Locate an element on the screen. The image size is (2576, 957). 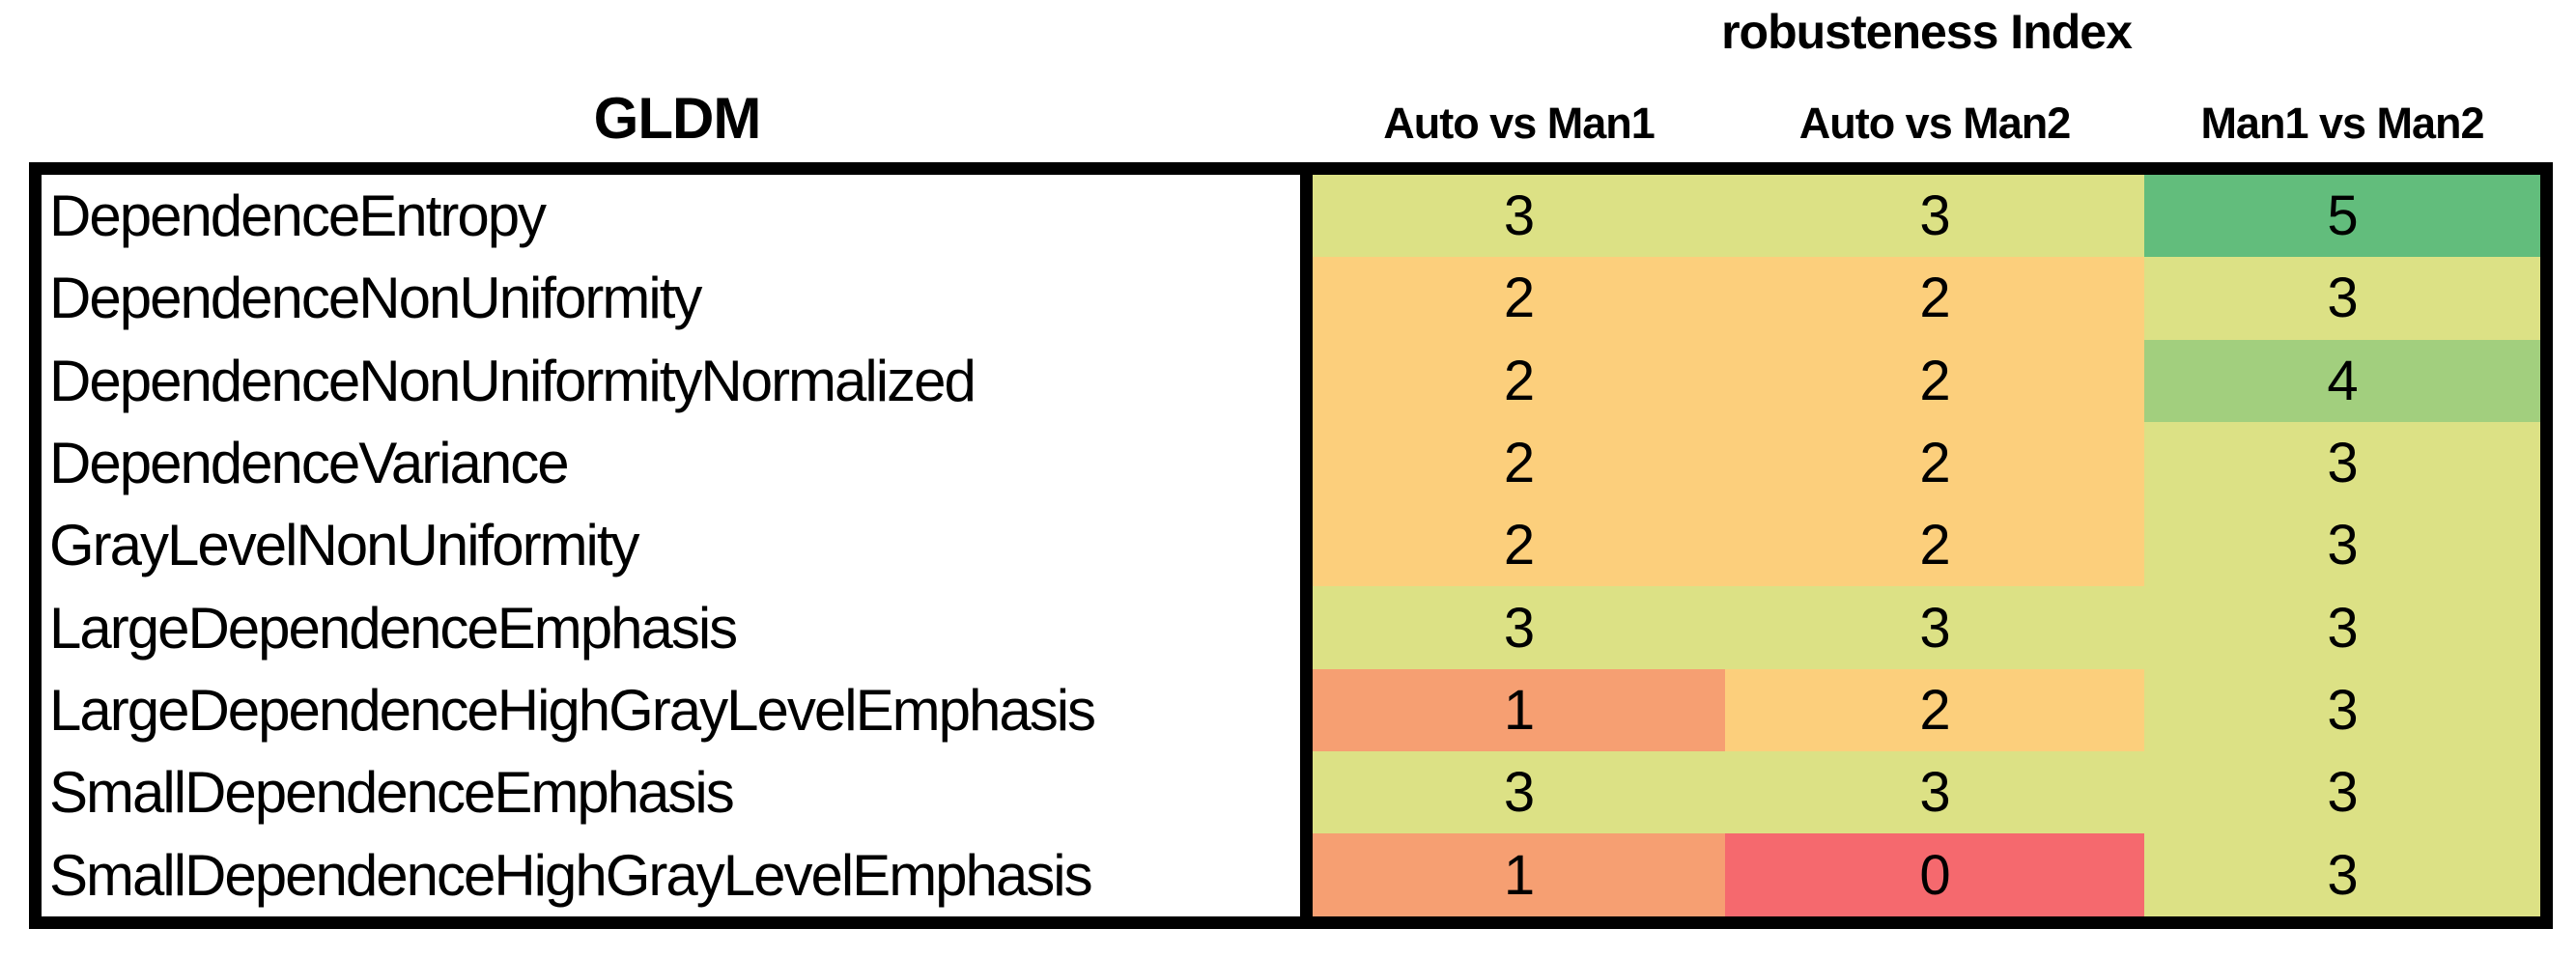
column-header-auto-vs-man1: Auto vs Man1 is located at coordinates (1519, 123).